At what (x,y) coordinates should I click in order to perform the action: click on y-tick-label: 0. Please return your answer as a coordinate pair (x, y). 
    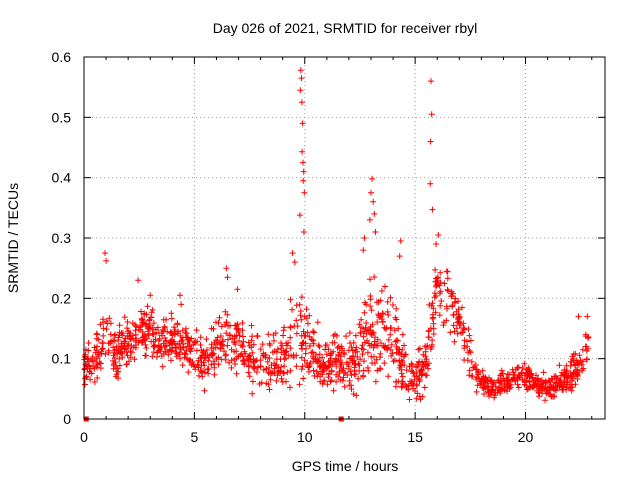
    Looking at the image, I should click on (67, 419).